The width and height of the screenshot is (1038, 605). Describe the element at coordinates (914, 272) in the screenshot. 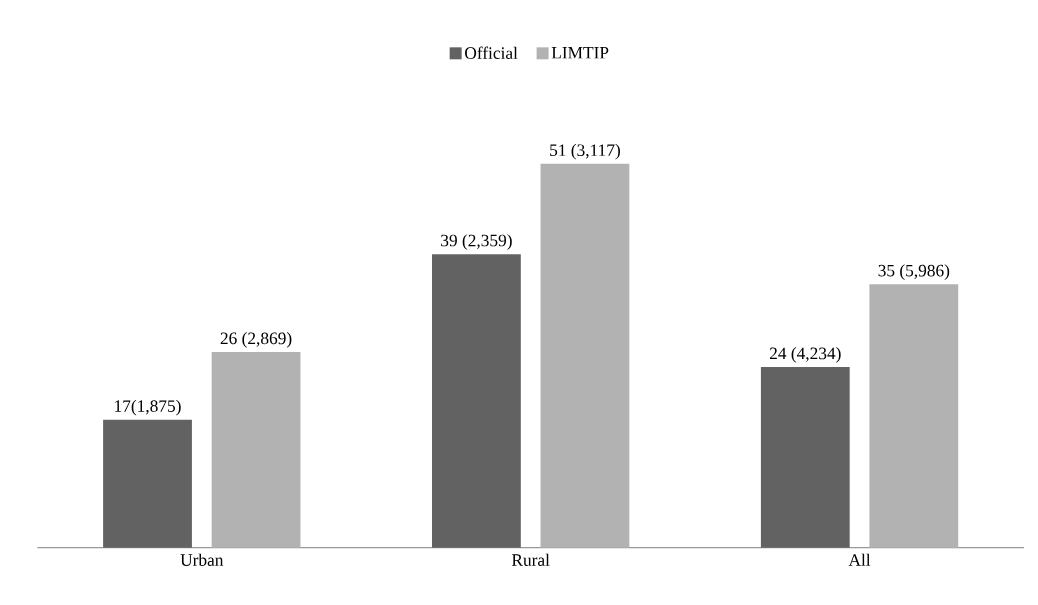

I see `data-label: 35 (5,986)` at that location.